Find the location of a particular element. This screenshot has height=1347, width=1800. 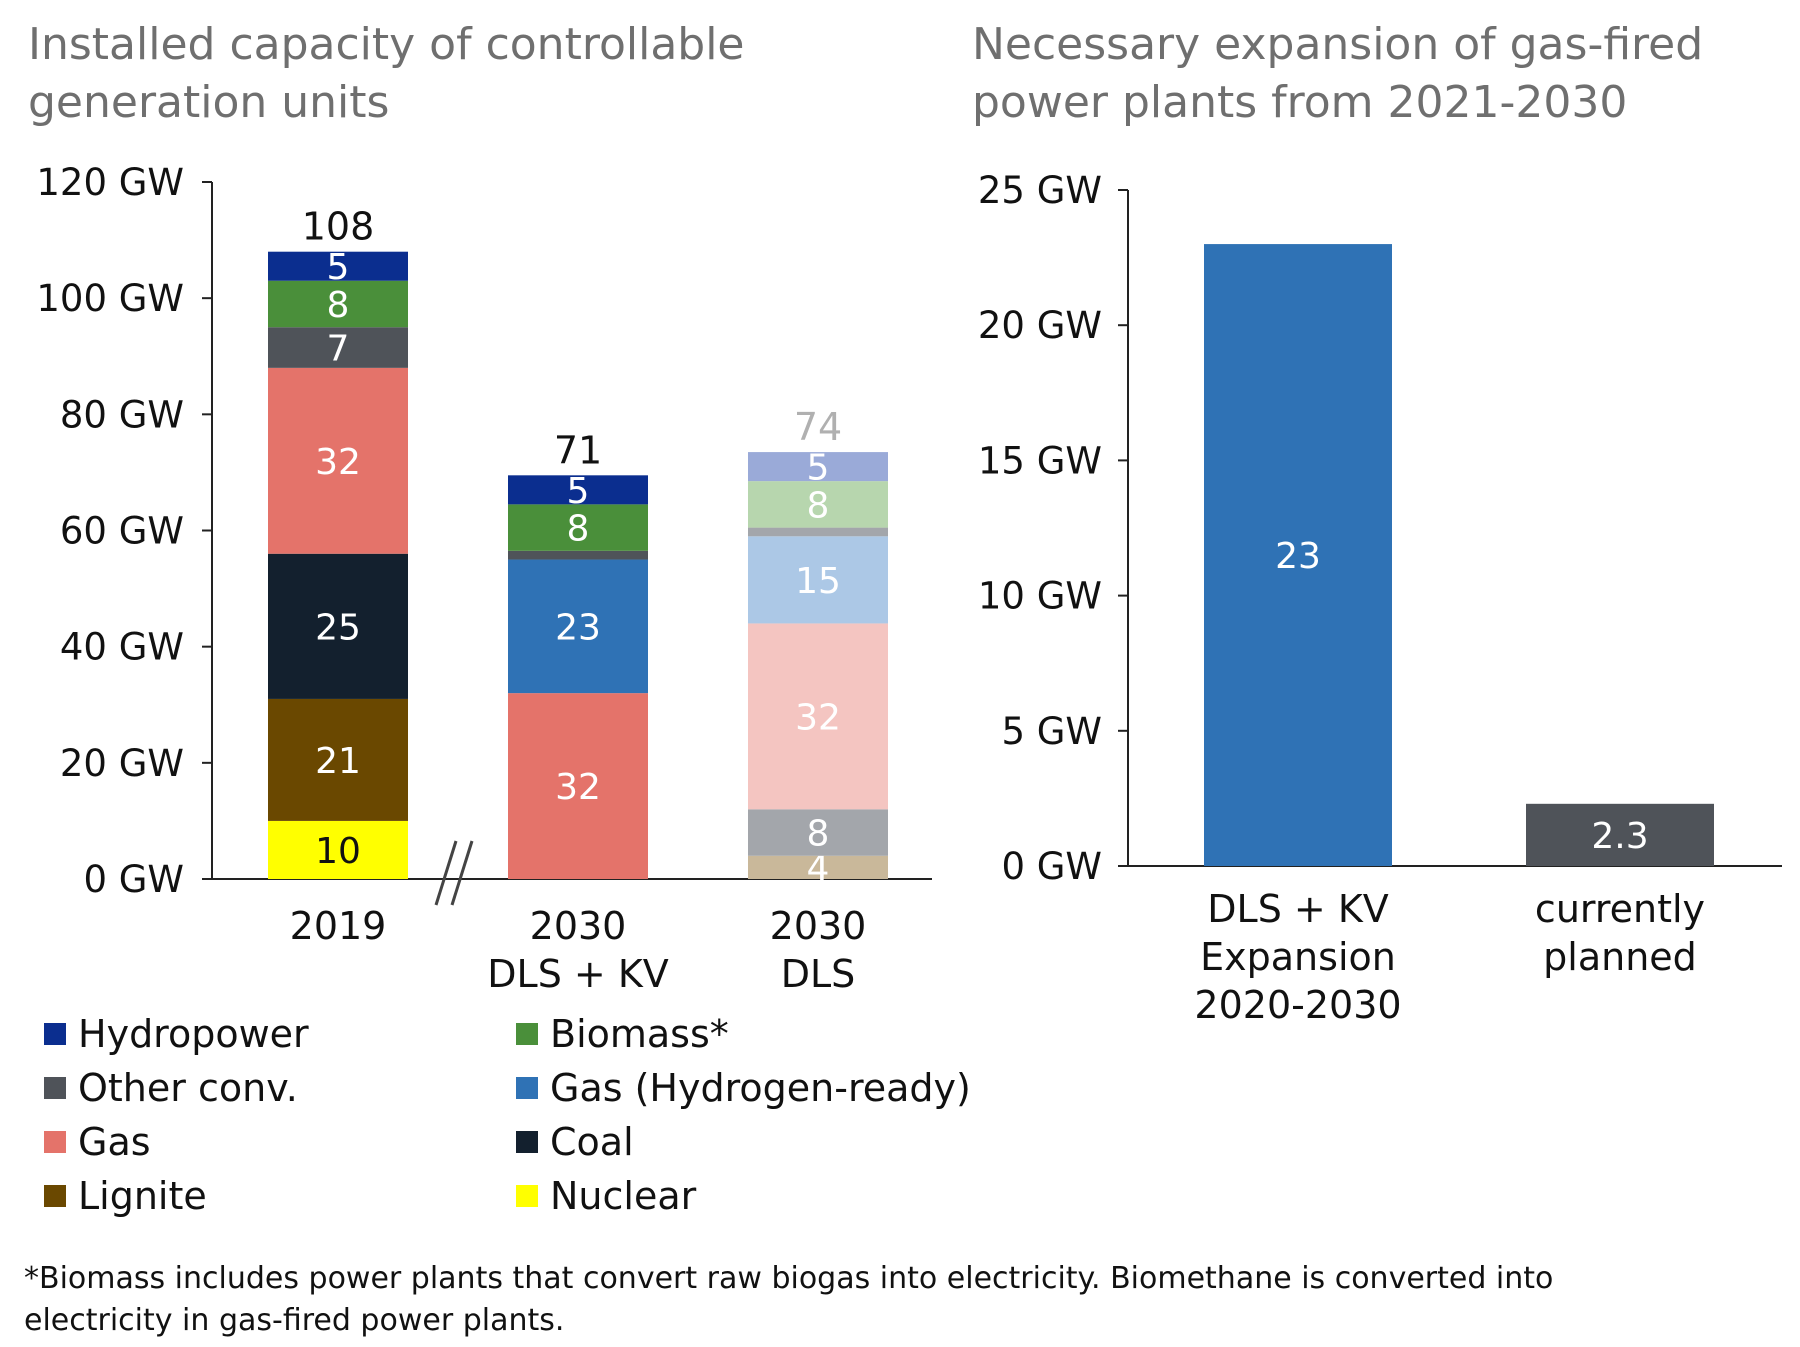

legend-item: Gas (Hydrogen-ready) is located at coordinates (743, 1088).